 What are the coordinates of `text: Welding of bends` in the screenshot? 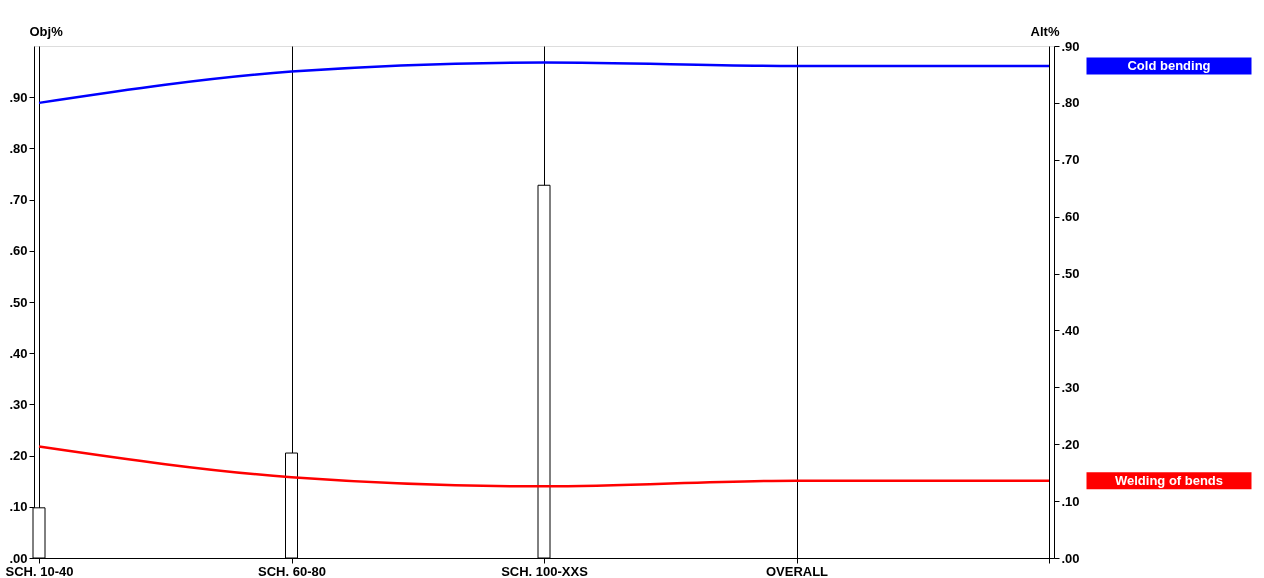 It's located at (1169, 480).